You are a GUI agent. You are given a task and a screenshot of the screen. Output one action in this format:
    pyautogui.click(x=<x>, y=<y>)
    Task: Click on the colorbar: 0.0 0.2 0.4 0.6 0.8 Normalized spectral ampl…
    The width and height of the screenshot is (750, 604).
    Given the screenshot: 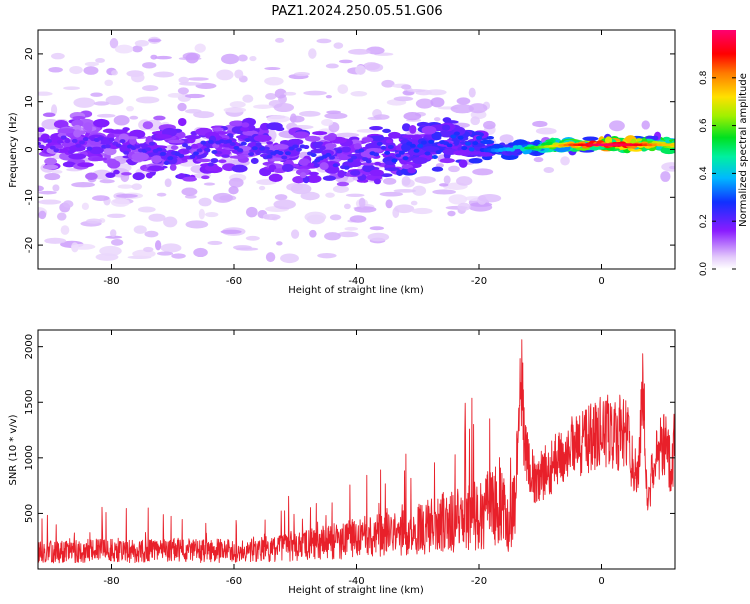 What is the action you would take?
    pyautogui.click(x=724, y=153)
    